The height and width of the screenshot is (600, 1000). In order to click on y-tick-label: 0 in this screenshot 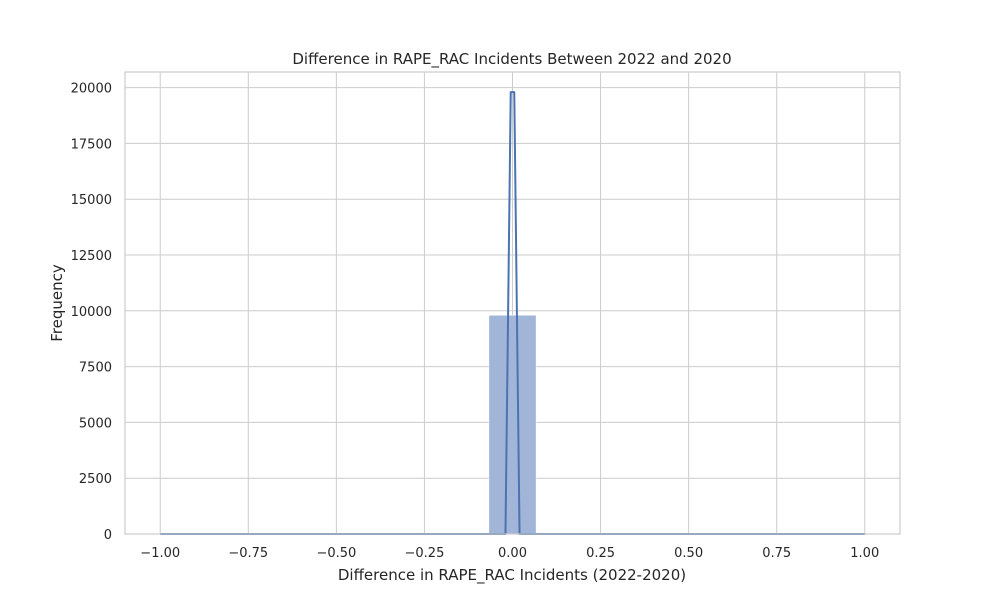, I will do `click(108, 535)`.